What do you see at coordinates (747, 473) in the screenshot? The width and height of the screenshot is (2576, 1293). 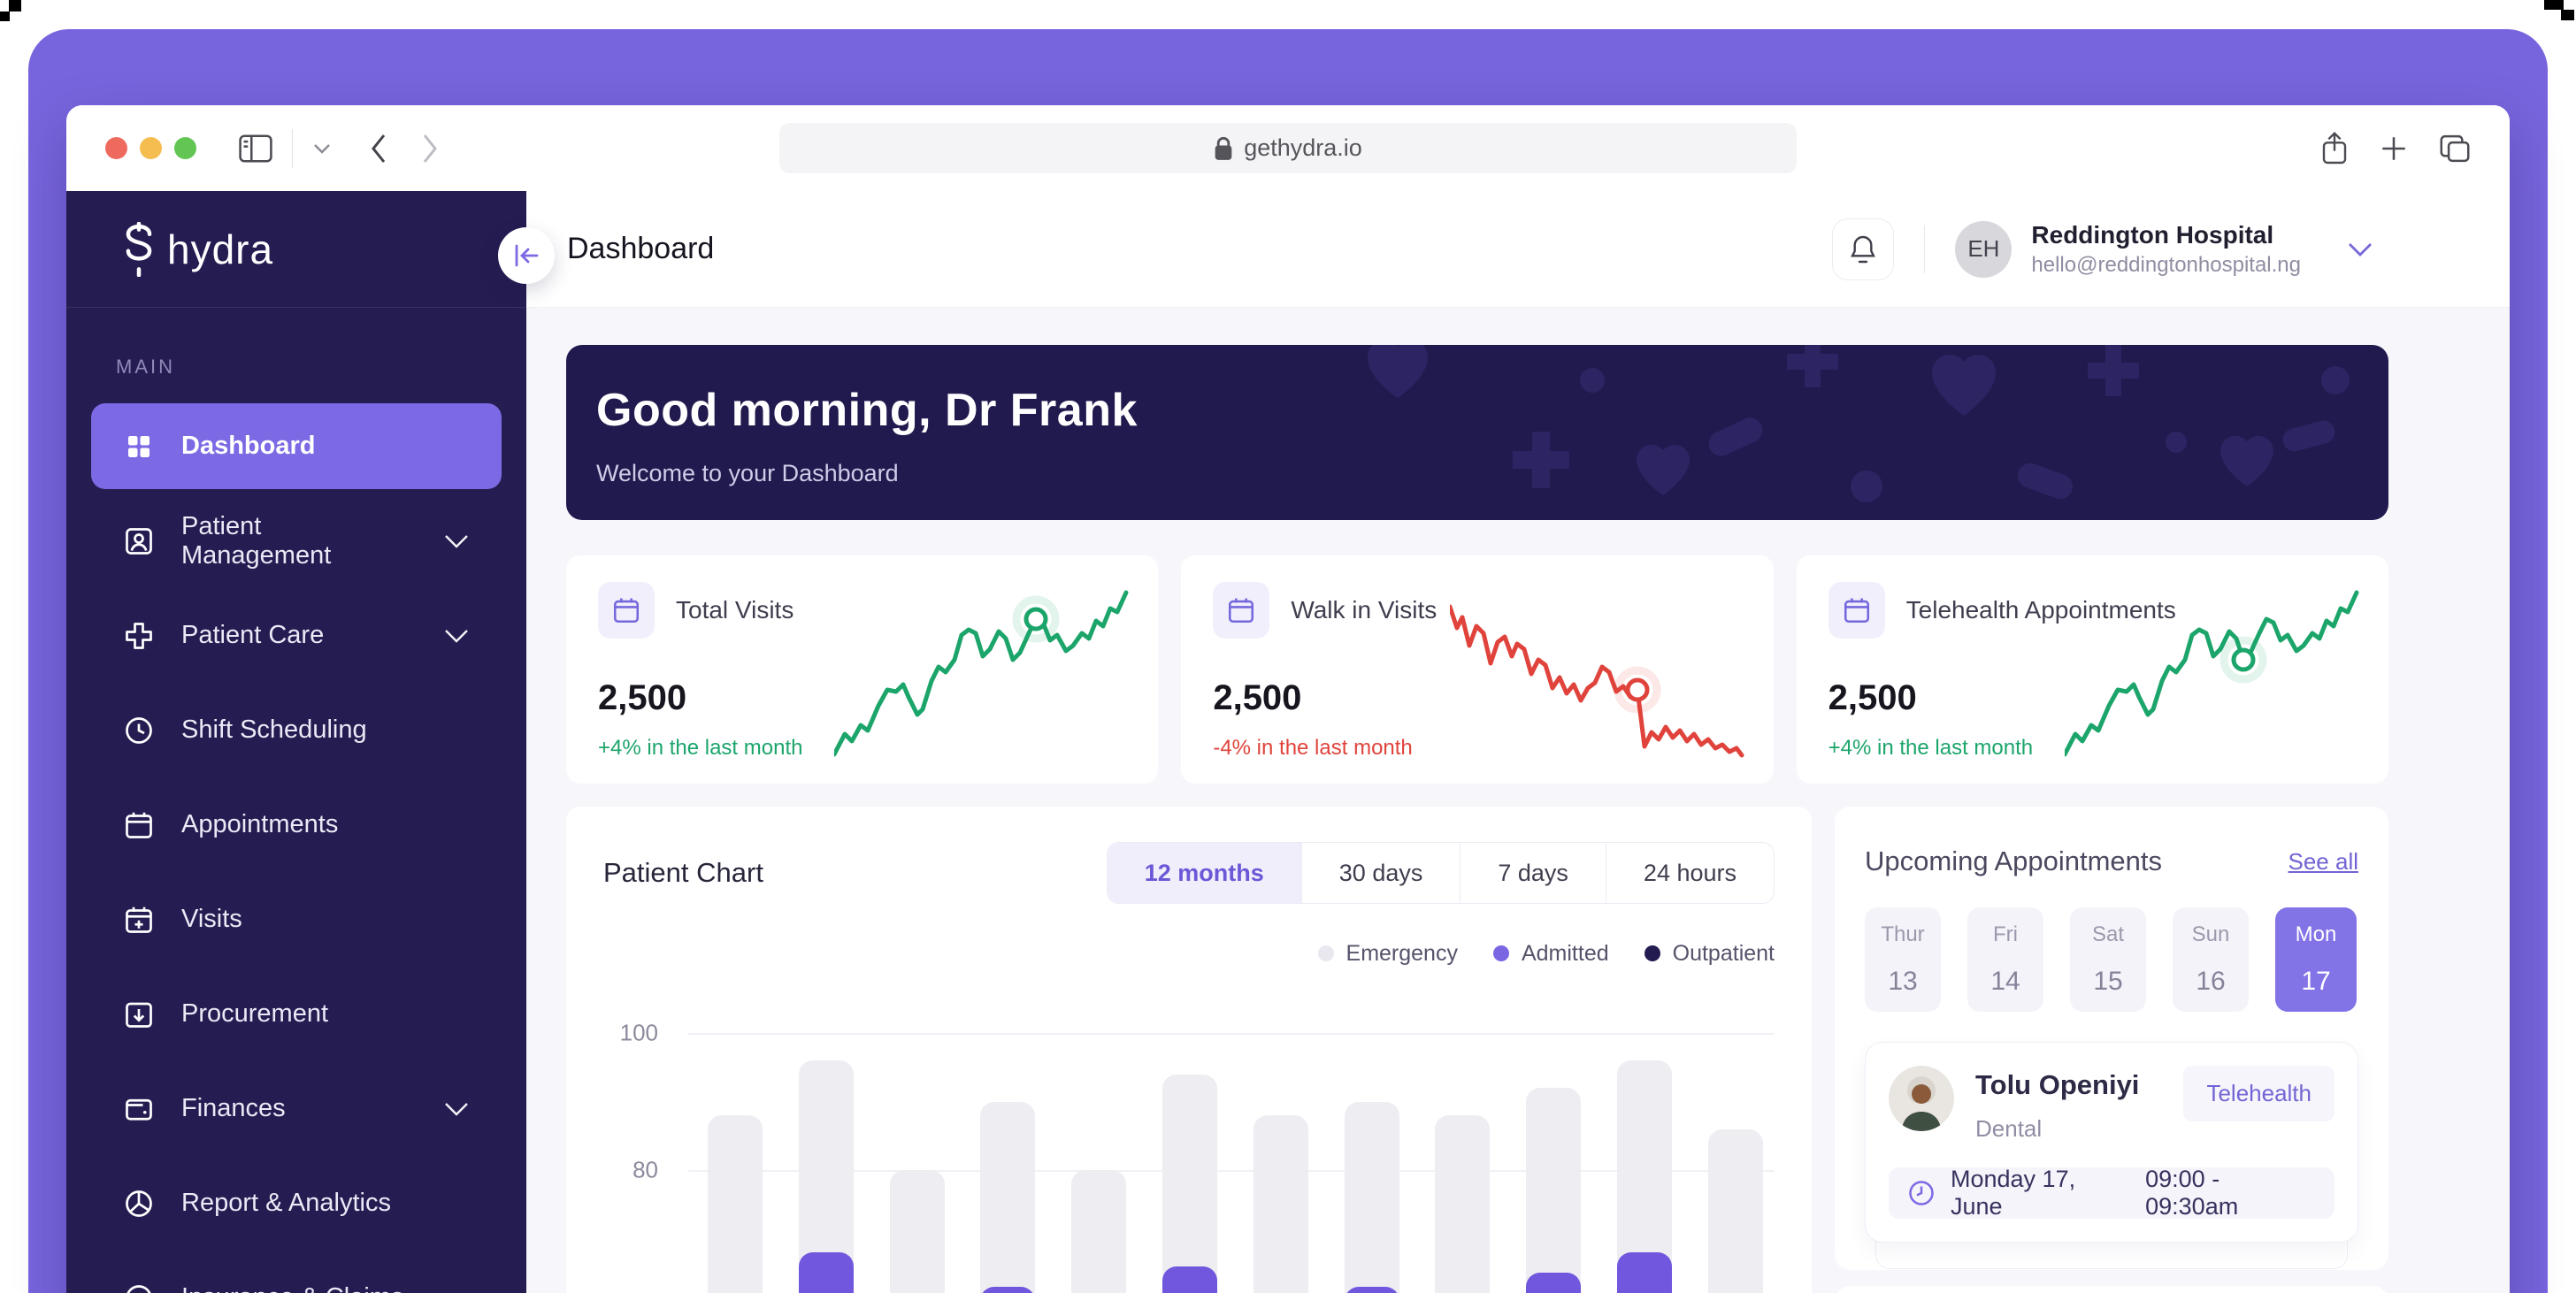 I see `greeting-subtitle: Welcome to your Dashboard` at bounding box center [747, 473].